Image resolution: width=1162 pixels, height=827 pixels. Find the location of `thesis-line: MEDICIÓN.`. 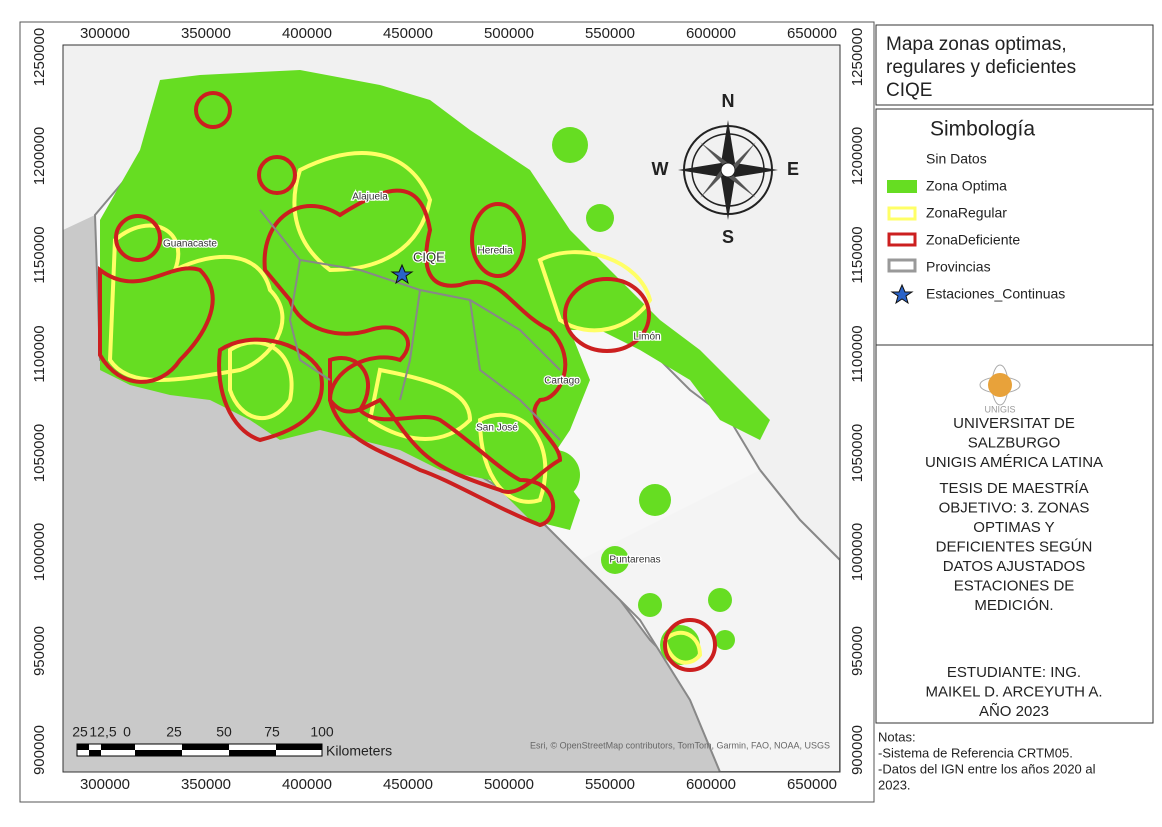

thesis-line: MEDICIÓN. is located at coordinates (1013, 605).